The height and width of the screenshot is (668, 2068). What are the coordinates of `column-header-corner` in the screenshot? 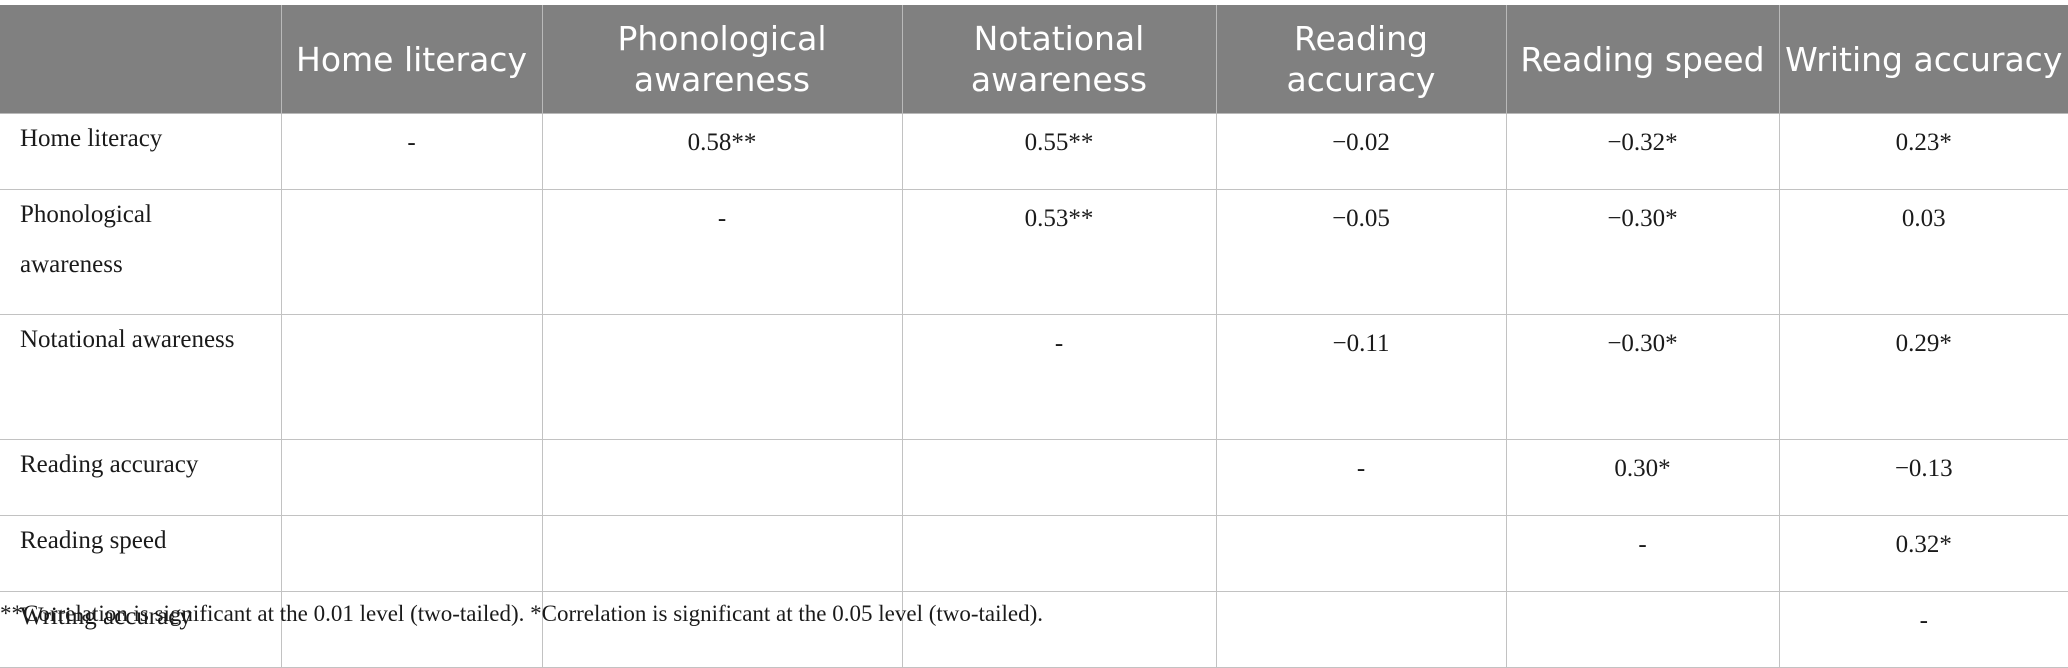 It's located at (141, 59).